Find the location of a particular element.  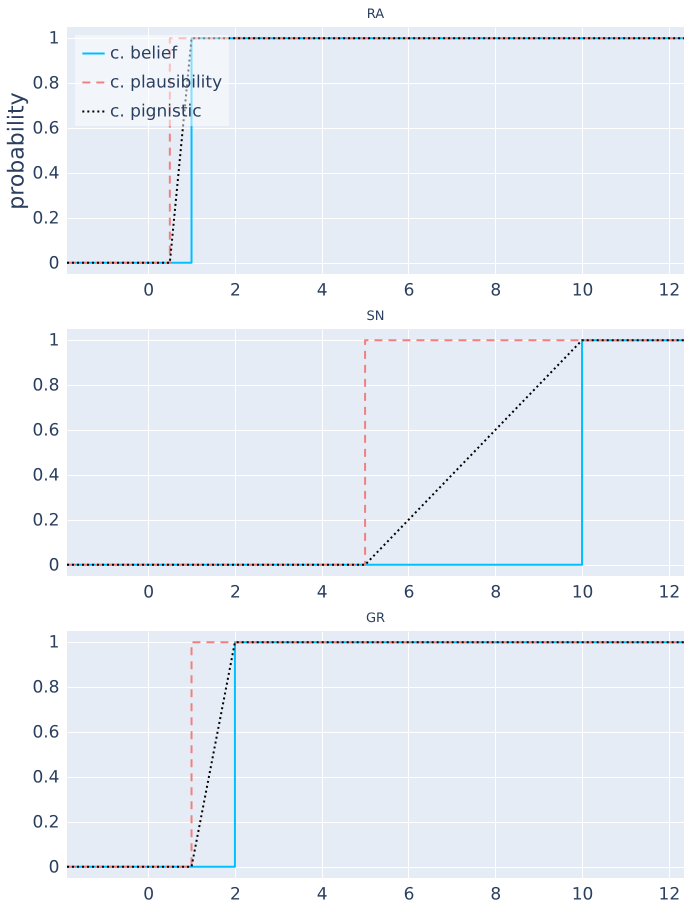

y-axis-title: probability is located at coordinates (17, 151).